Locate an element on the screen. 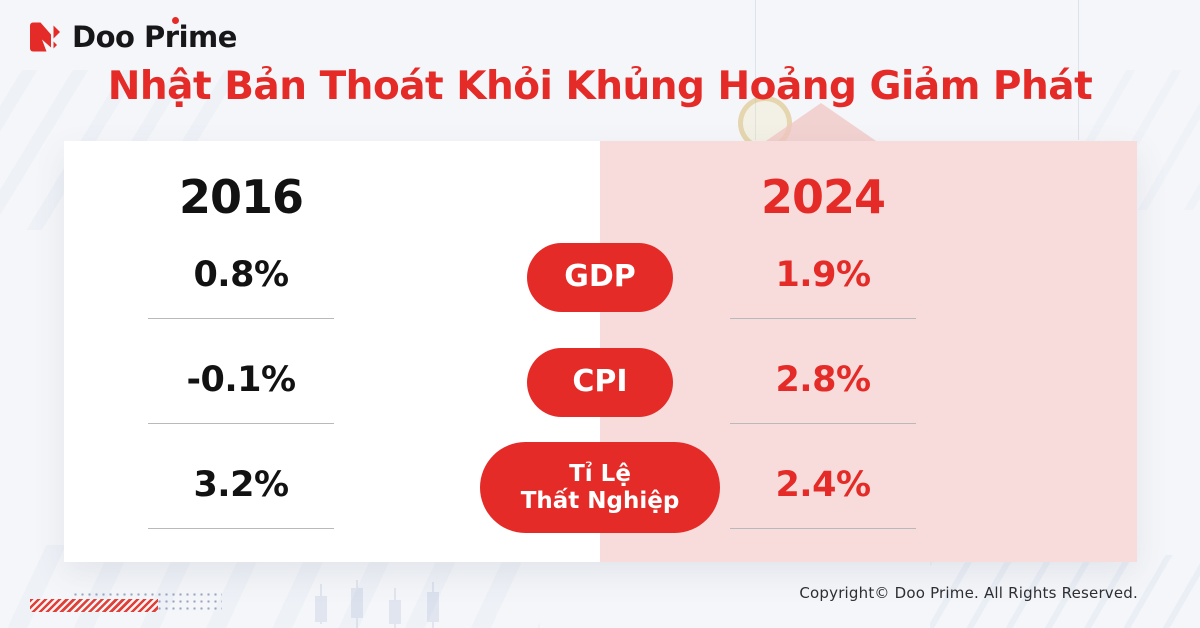  unemployment-pill: Tỉ Lệ Thất Nghiệp is located at coordinates (600, 487).